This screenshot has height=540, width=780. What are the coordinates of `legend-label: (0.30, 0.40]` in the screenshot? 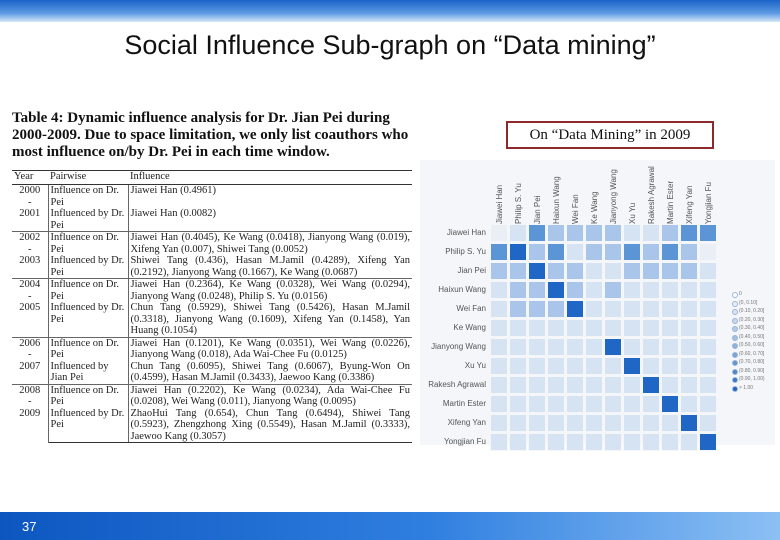 It's located at (752, 328).